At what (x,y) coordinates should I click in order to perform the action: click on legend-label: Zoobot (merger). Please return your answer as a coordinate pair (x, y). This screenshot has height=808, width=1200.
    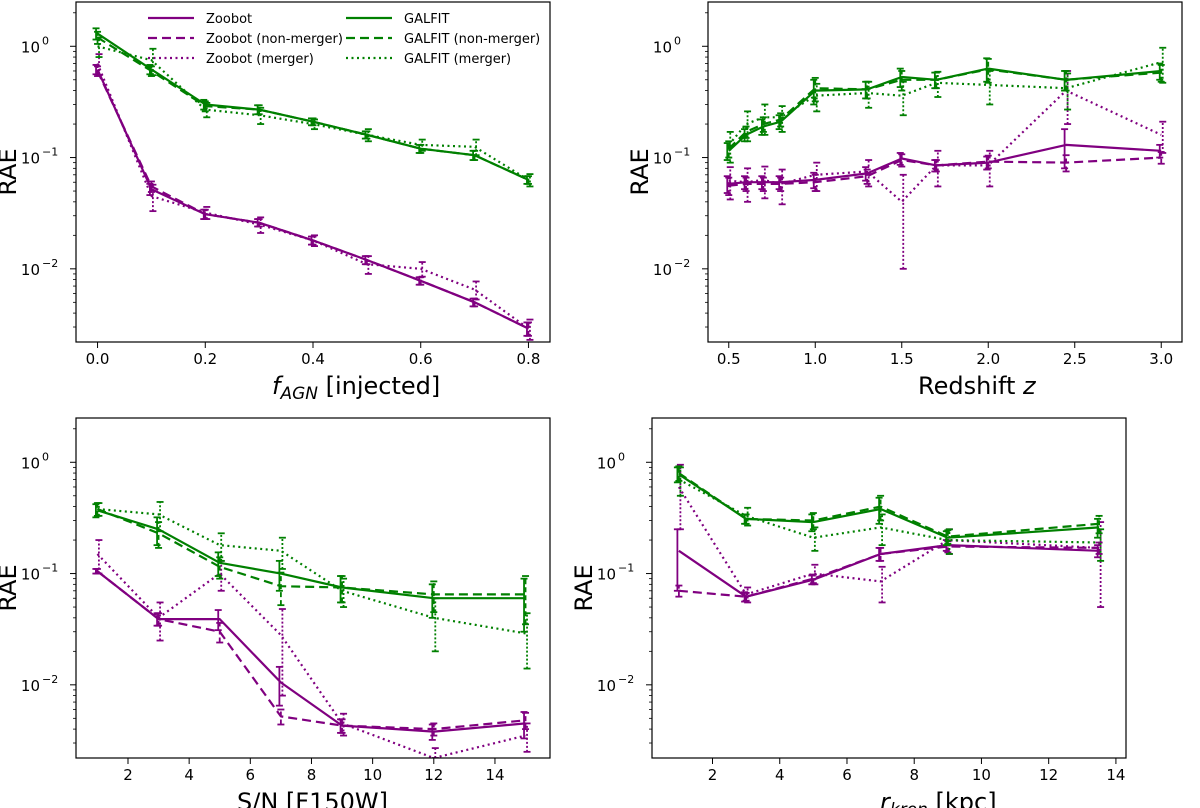
    Looking at the image, I should click on (260, 59).